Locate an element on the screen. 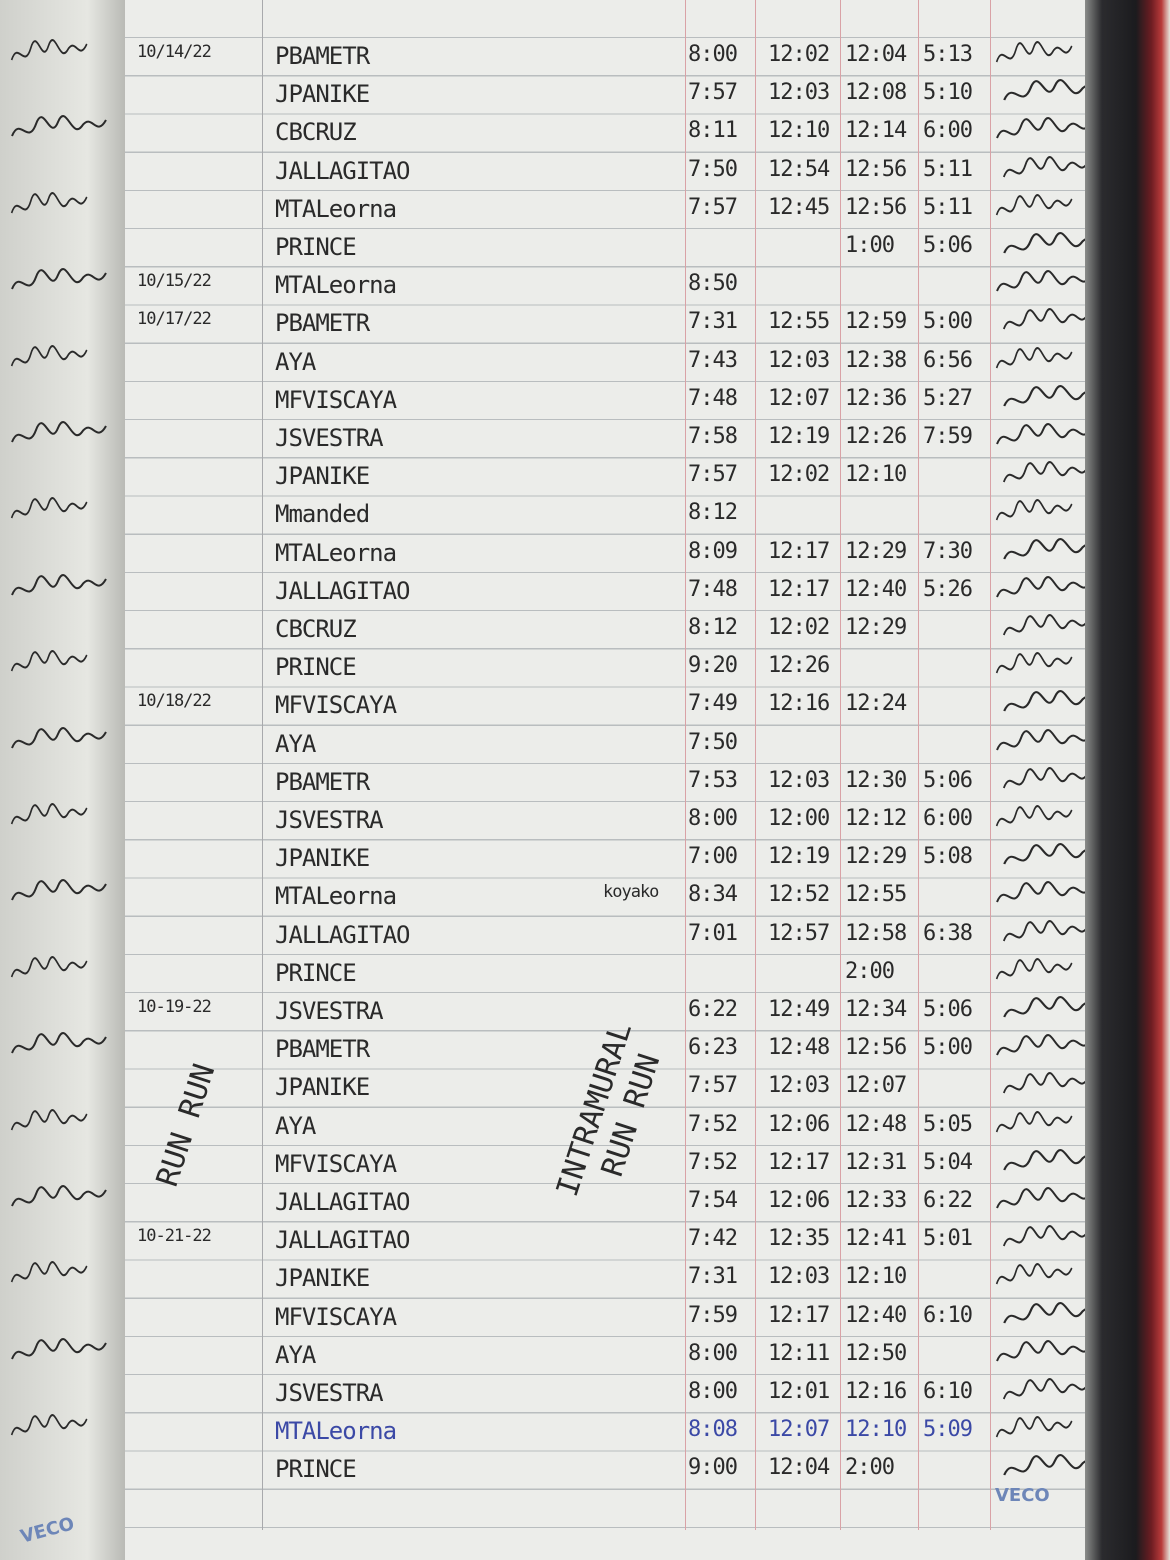 This screenshot has width=1170, height=1560. time-in-pm: 1:00 is located at coordinates (870, 245).